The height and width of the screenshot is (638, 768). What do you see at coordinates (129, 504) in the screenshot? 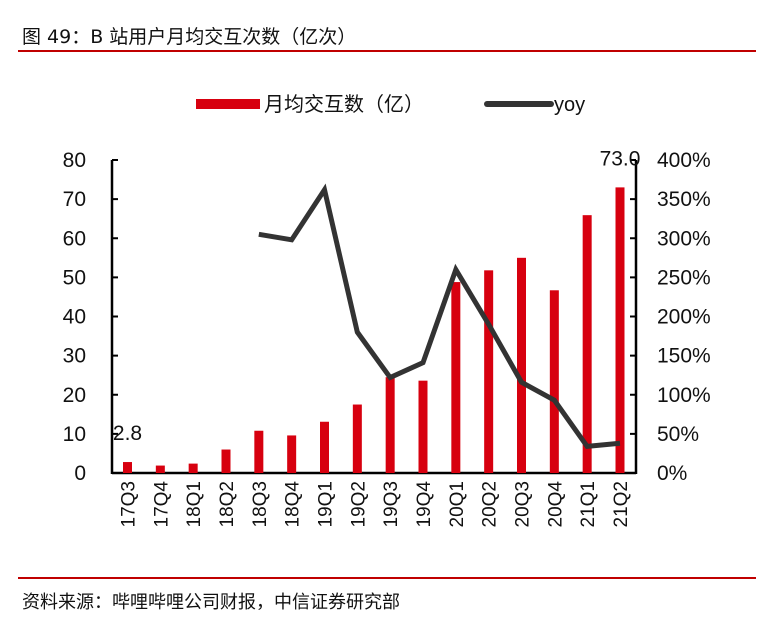
I see `x-tick-label: 17Q3` at bounding box center [129, 504].